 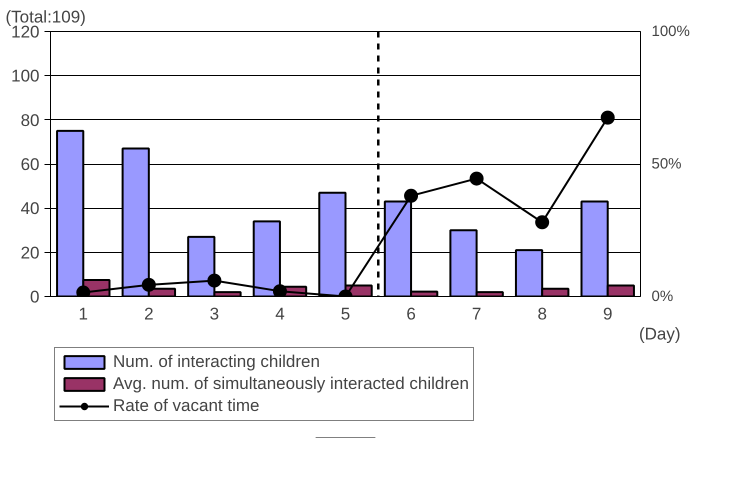 I want to click on x-tick-label: 7, so click(x=477, y=314).